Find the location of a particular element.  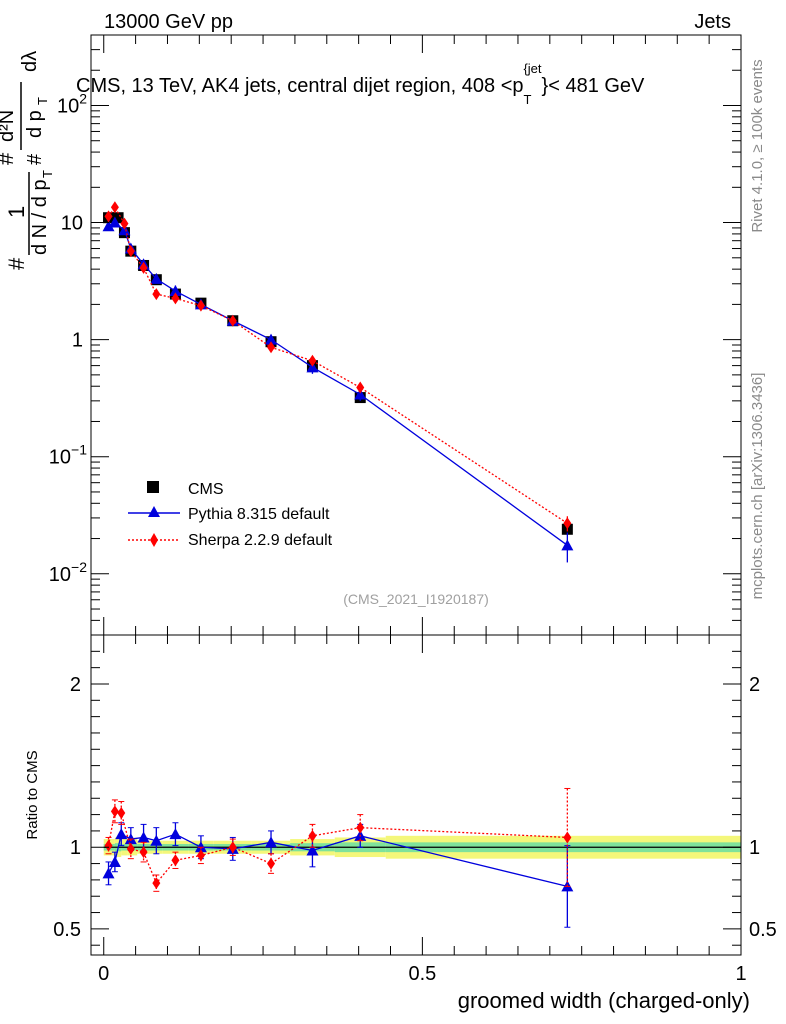

x-tick-label: 0 is located at coordinates (103, 974).